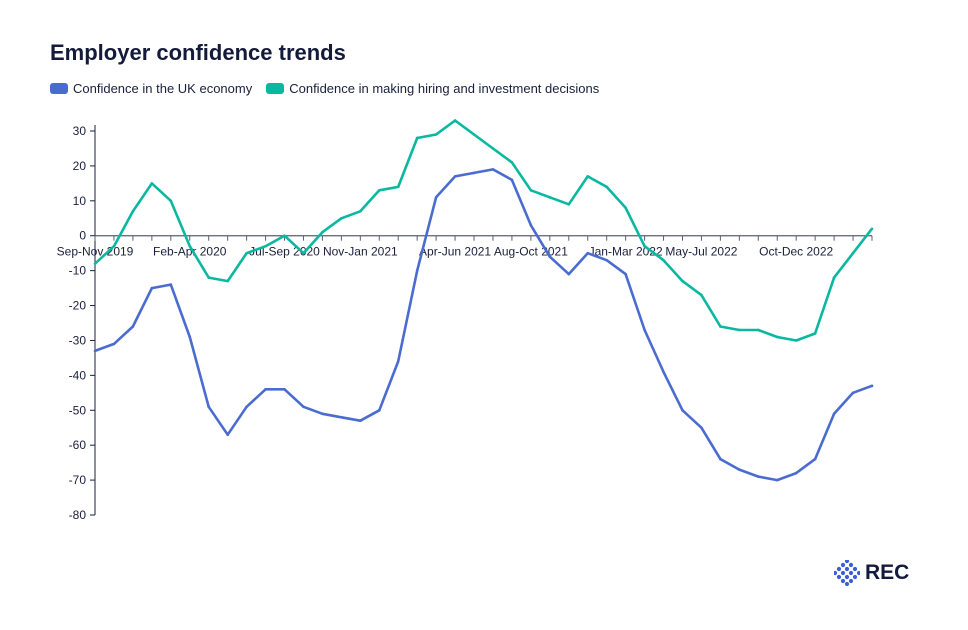 This screenshot has width=968, height=630. Describe the element at coordinates (455, 252) in the screenshot. I see `x-tick-label: Apr-Jun 2021` at that location.